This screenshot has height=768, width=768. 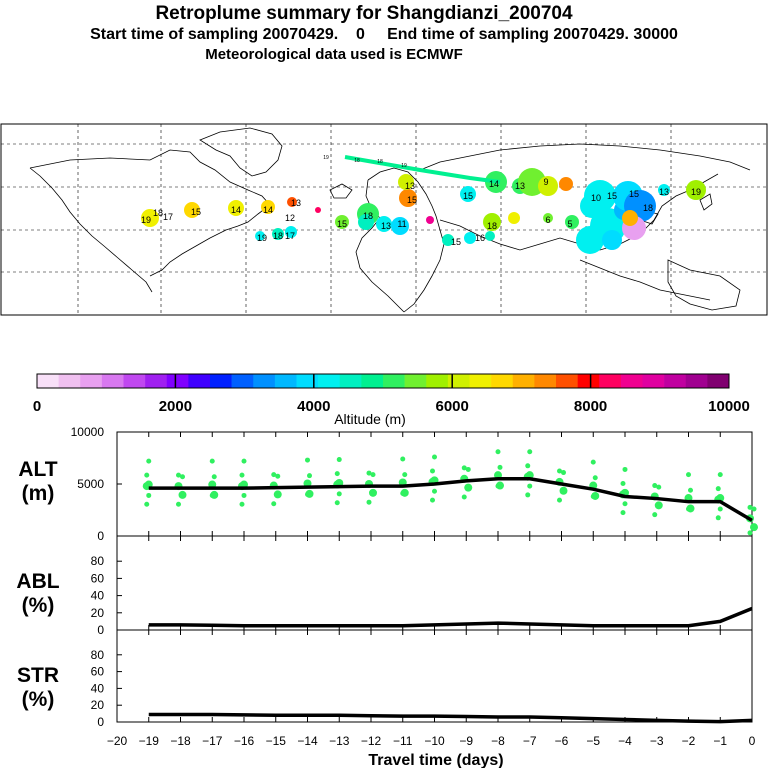 What do you see at coordinates (100, 722) in the screenshot?
I see `ytick-label-str-4: 0` at bounding box center [100, 722].